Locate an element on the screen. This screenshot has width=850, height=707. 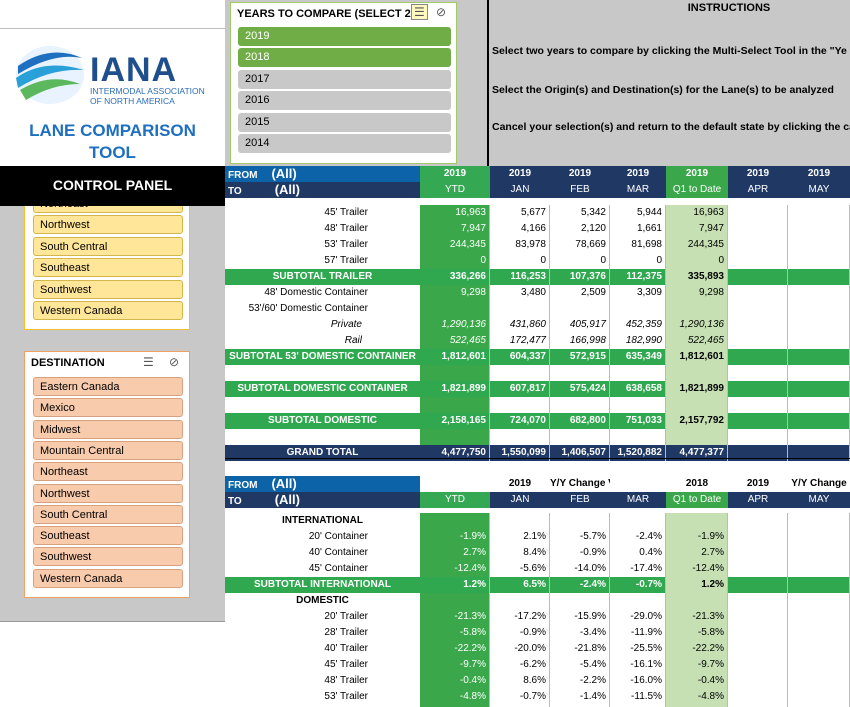
destination-option: Northeast is located at coordinates (108, 472).